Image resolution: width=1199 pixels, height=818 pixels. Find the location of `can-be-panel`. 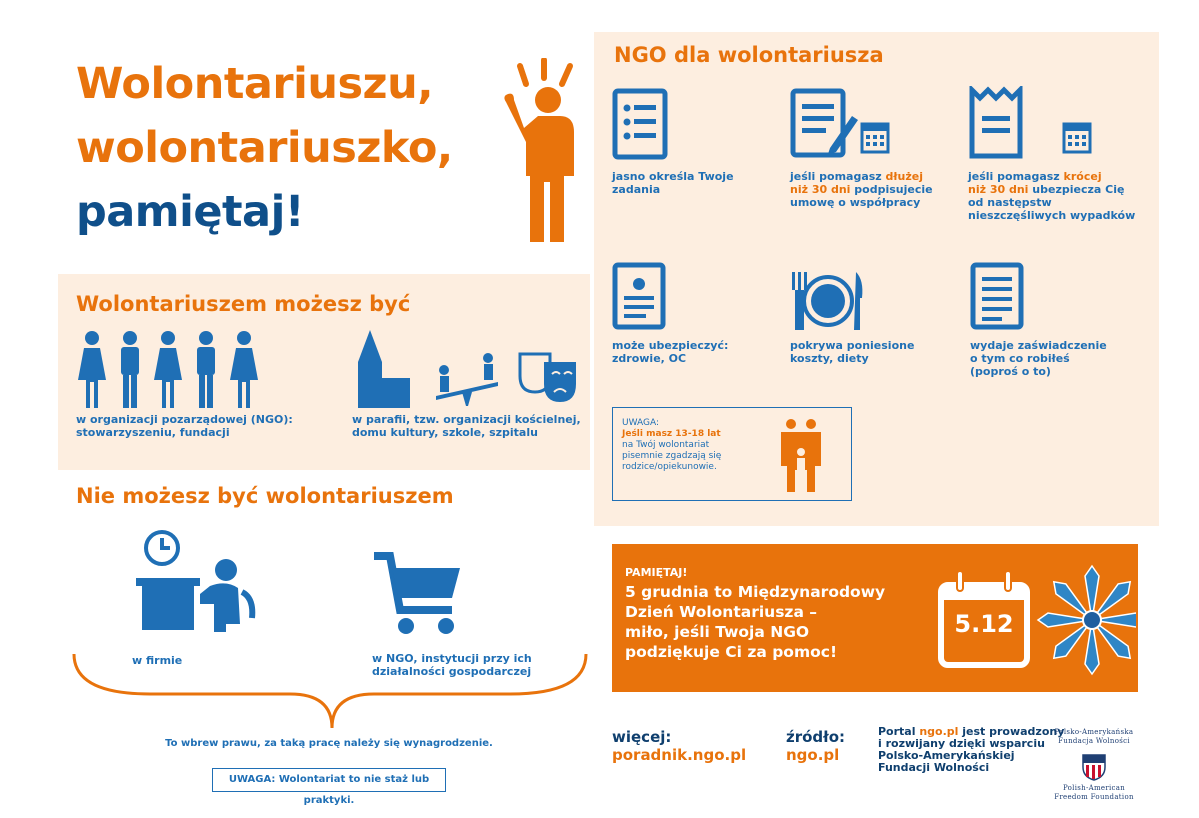

can-be-panel is located at coordinates (324, 372).